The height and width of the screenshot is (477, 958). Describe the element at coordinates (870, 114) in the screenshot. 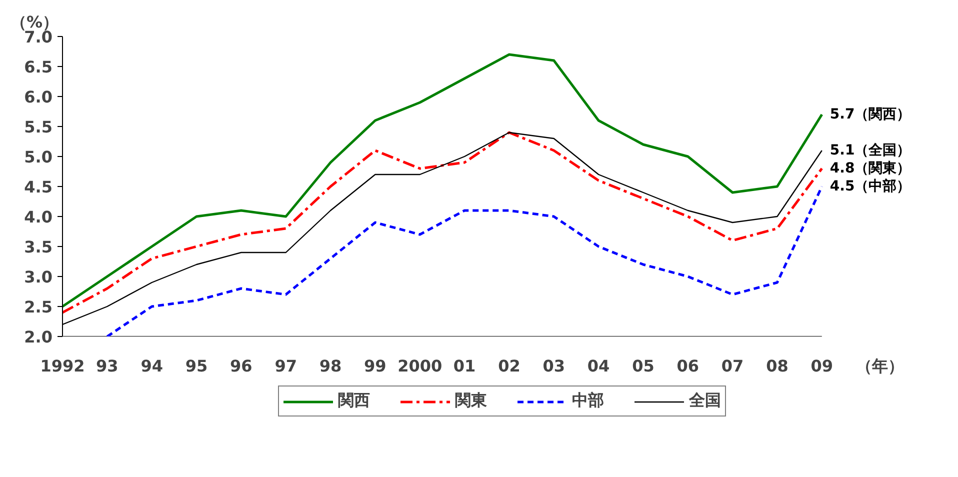

I see `annotation: 5.7（関西）` at that location.